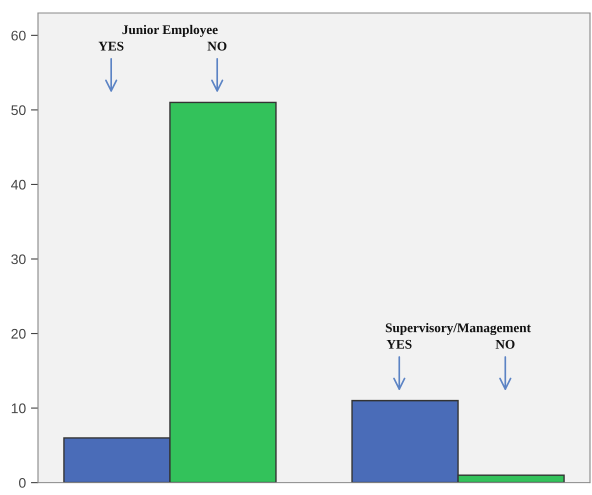 This screenshot has width=592, height=495. Describe the element at coordinates (18, 35) in the screenshot. I see `y-tick-label: 60` at that location.